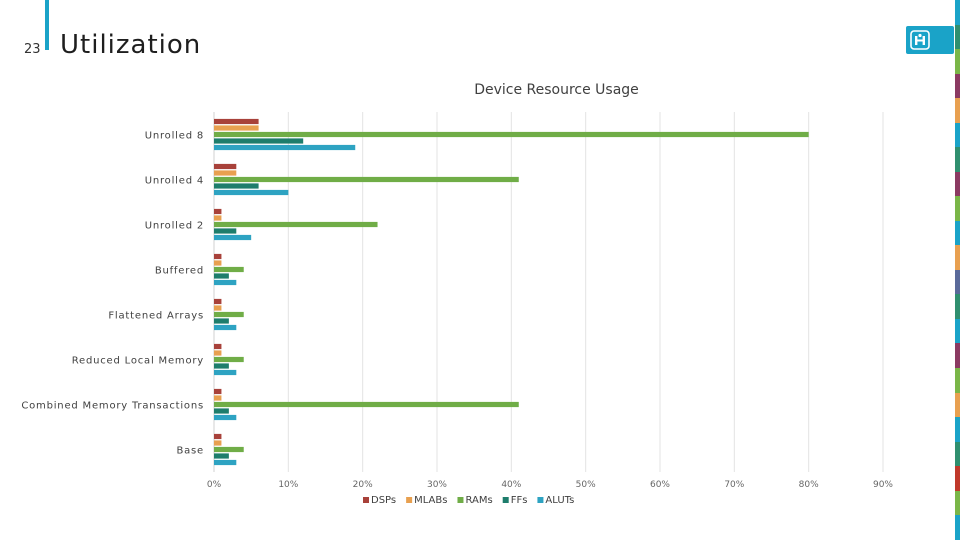 The height and width of the screenshot is (540, 960). Describe the element at coordinates (214, 485) in the screenshot. I see `x-tick-label: 0%` at that location.